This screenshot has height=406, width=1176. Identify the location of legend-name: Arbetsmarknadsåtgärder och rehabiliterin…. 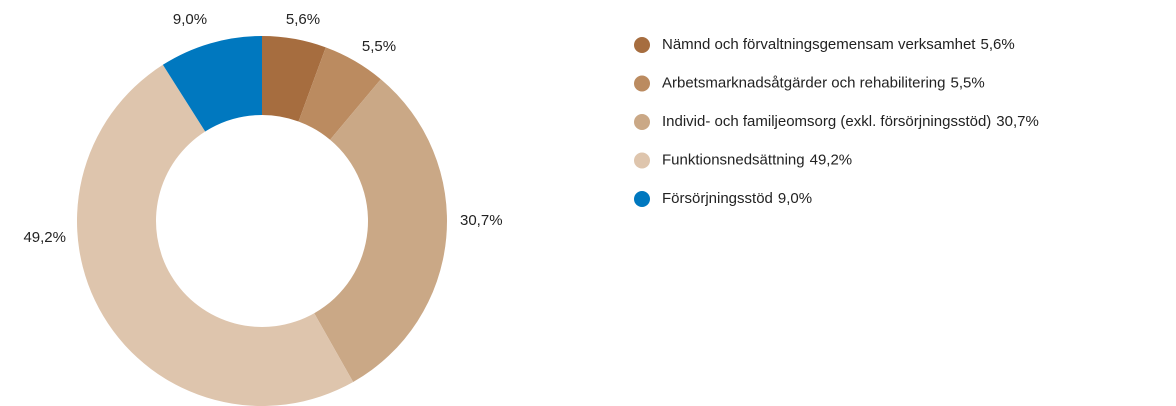
(803, 82).